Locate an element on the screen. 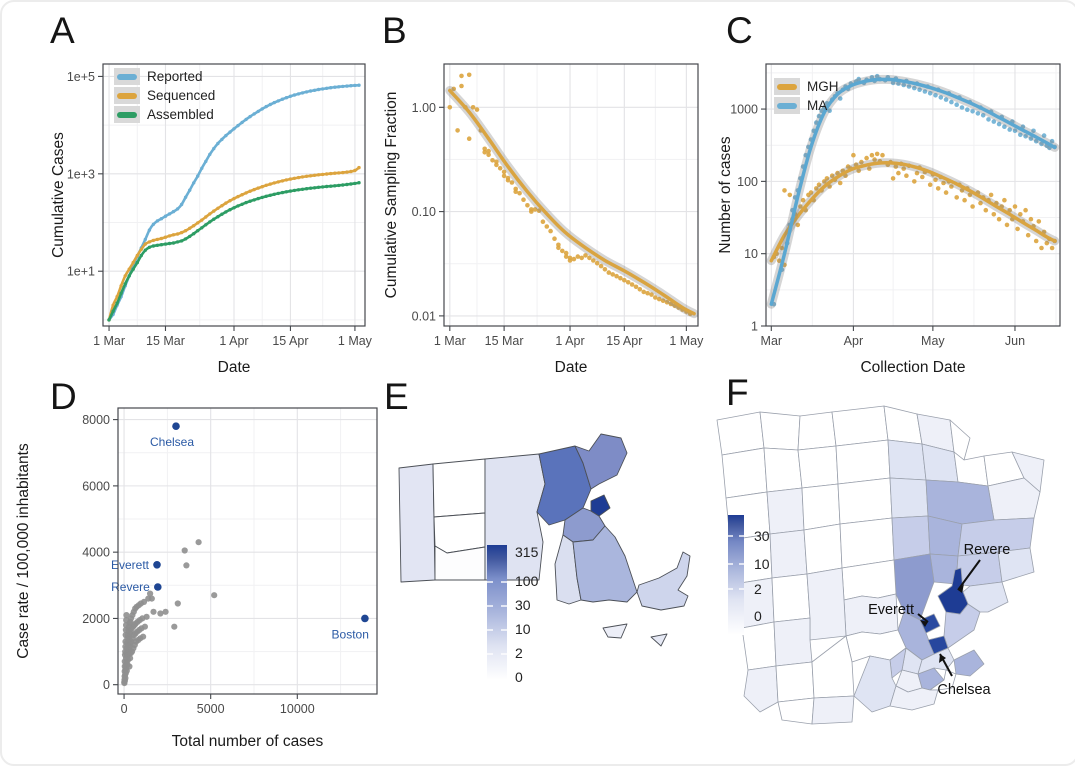  point-label-chelsea: Chelsea is located at coordinates (172, 442).